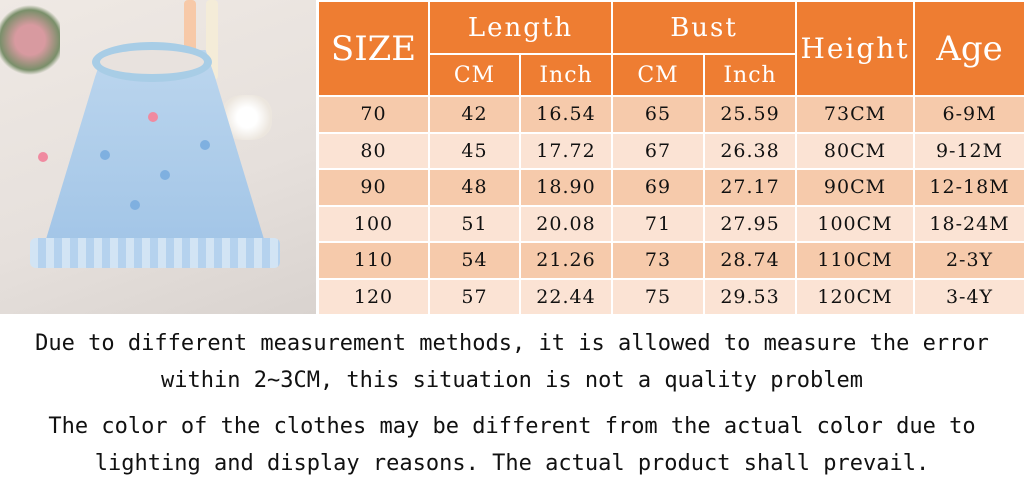  Describe the element at coordinates (566, 260) in the screenshot. I see `cell-length-inch: 21.26` at that location.